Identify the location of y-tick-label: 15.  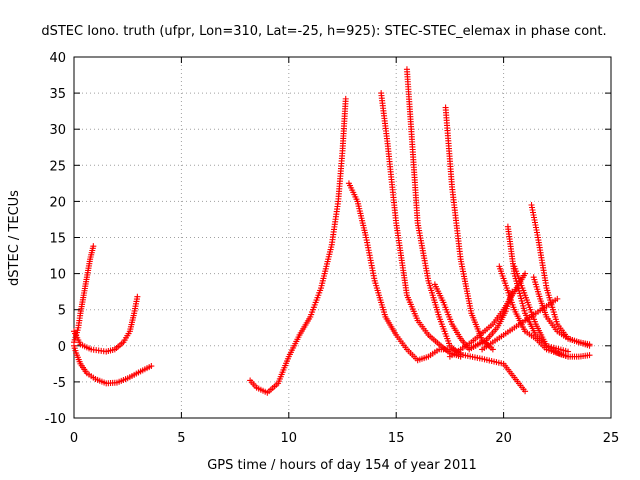
(57, 239).